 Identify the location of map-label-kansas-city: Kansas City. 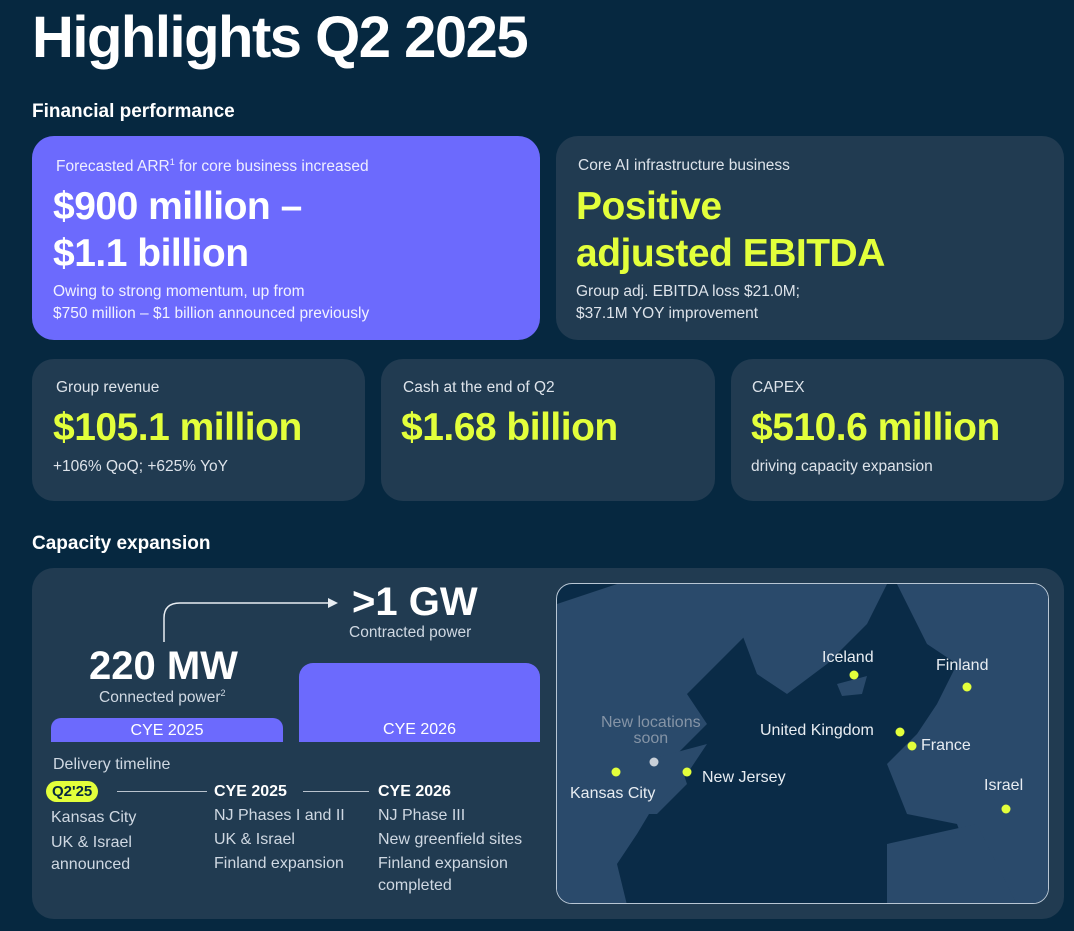
(613, 793).